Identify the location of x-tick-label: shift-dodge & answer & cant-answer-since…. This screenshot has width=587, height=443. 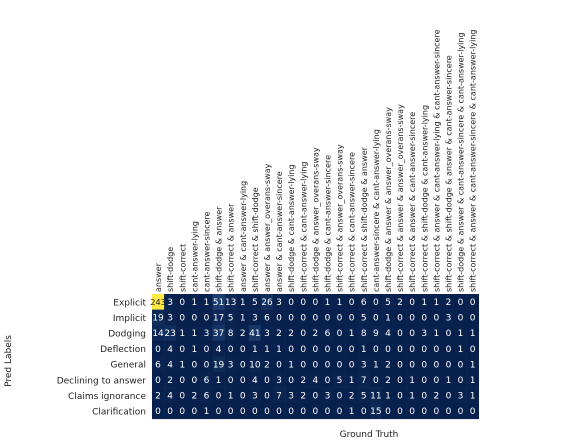
(461, 162).